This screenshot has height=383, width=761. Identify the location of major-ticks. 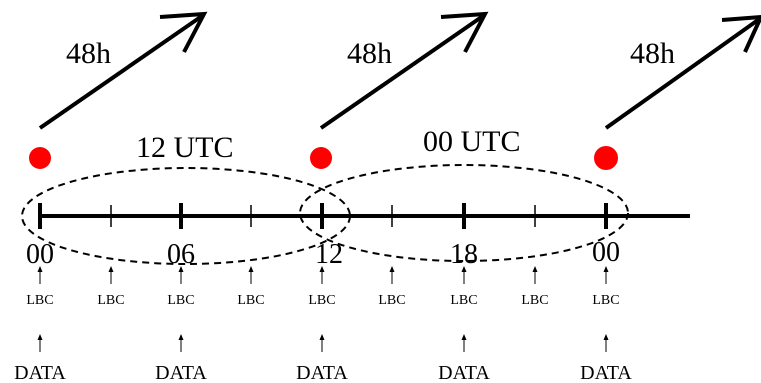
(323, 216).